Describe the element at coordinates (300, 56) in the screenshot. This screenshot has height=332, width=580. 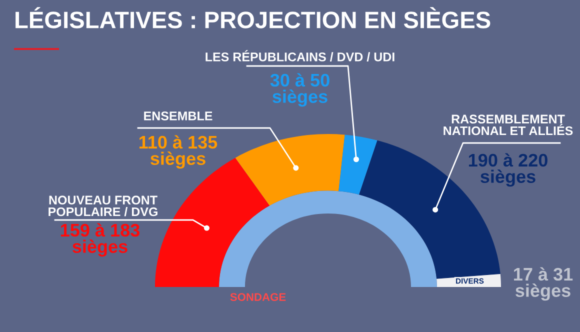
I see `slice-label: LES RÉPUBLICAINS / DVD / UDI` at that location.